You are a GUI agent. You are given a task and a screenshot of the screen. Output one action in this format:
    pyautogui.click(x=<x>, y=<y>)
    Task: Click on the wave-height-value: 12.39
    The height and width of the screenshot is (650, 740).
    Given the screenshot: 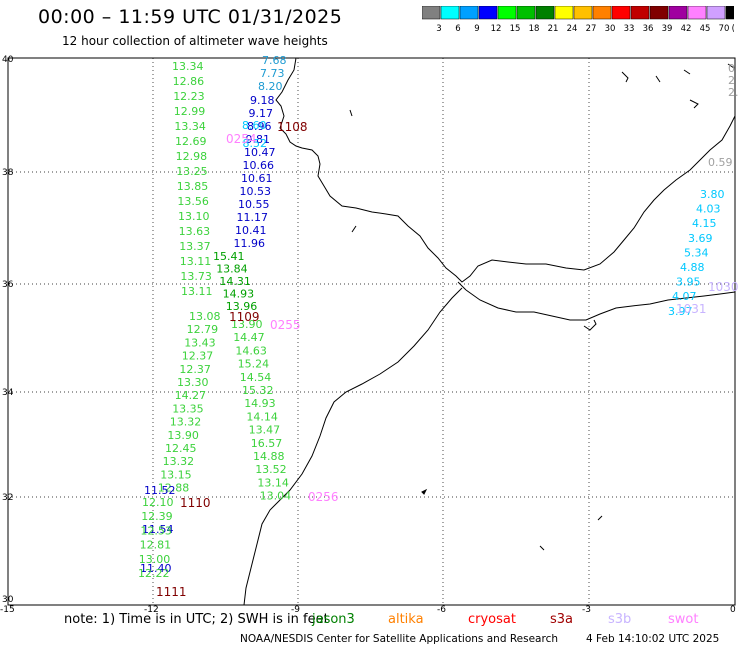 What is the action you would take?
    pyautogui.click(x=157, y=516)
    